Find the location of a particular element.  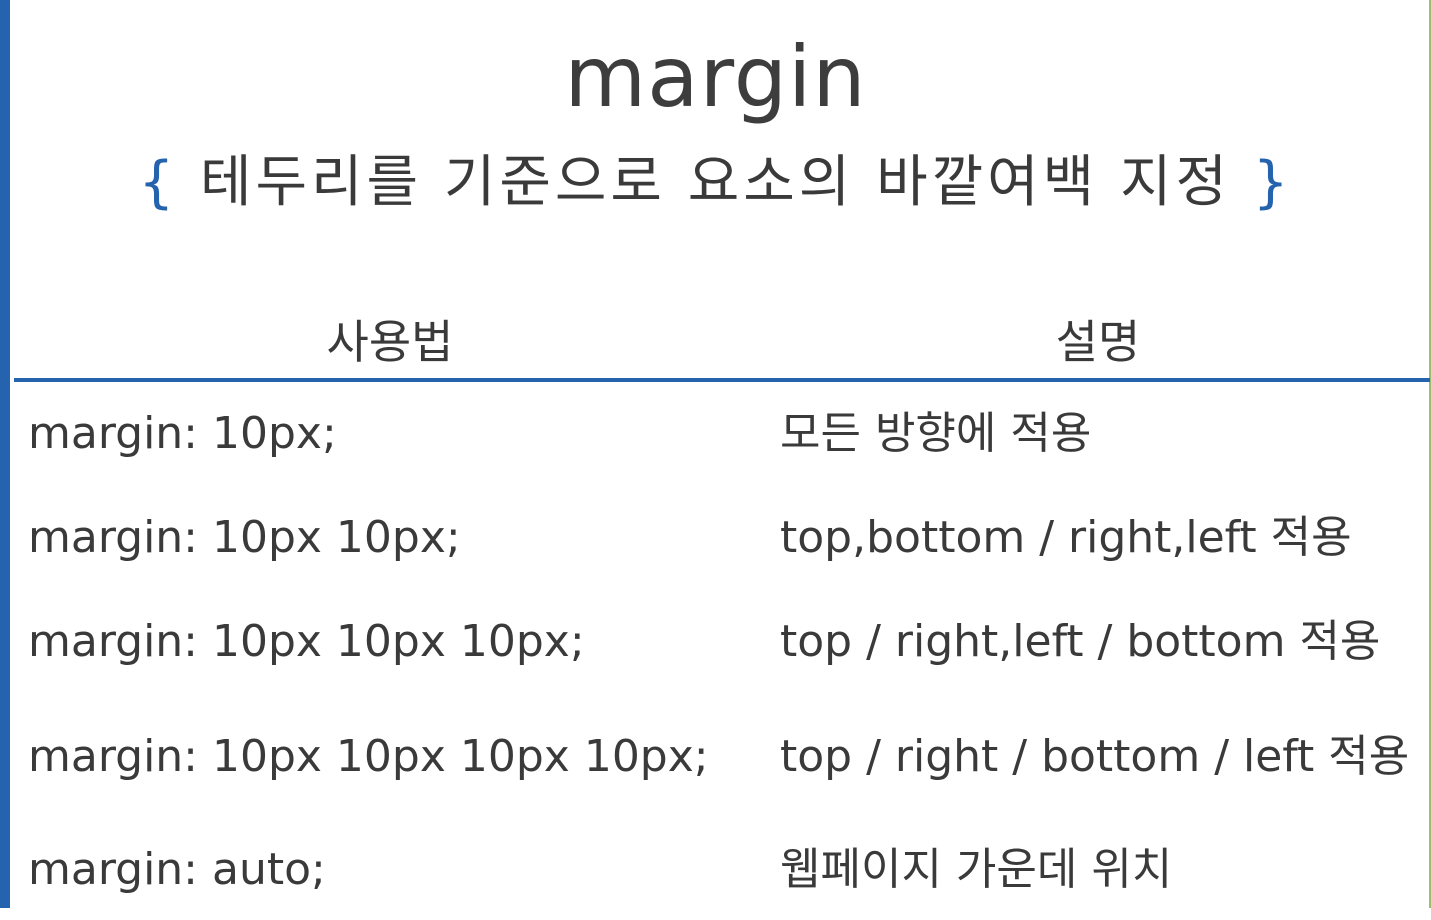

open-brace: { is located at coordinates (158, 182).